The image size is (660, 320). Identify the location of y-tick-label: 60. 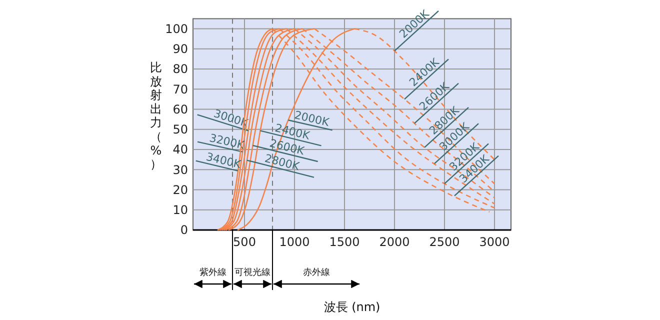
(180, 109).